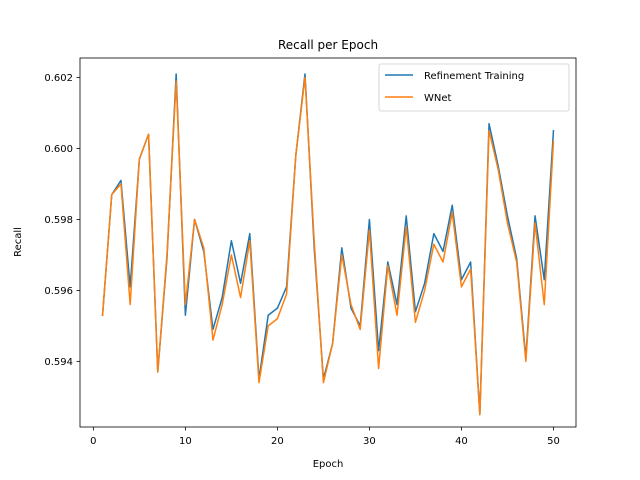 Image resolution: width=640 pixels, height=480 pixels. I want to click on x-tick-label: 0, so click(93, 441).